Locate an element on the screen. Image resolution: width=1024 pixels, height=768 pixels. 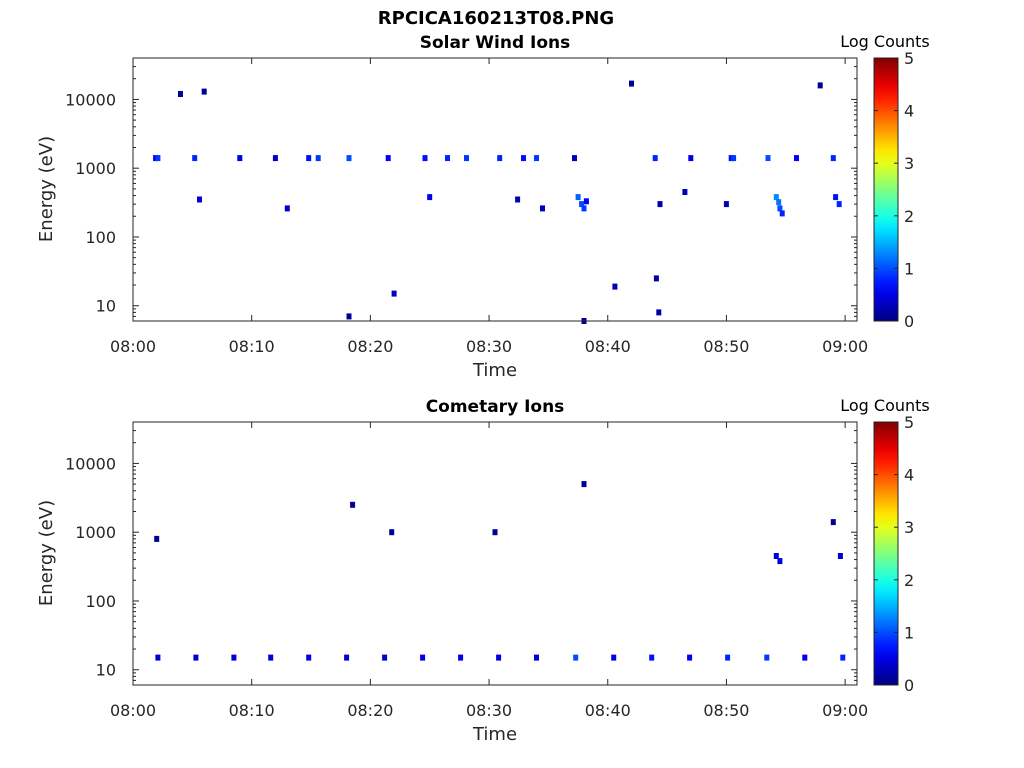
panel-title: Cometary Ions is located at coordinates (495, 407).